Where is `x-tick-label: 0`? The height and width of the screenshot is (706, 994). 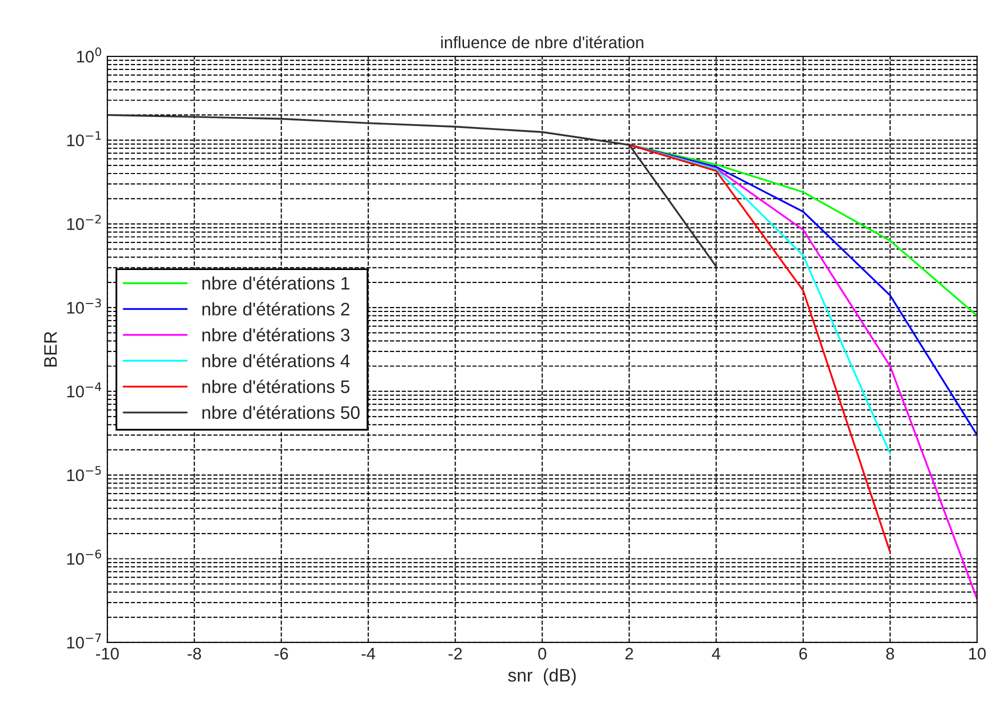
x-tick-label: 0 is located at coordinates (542, 654).